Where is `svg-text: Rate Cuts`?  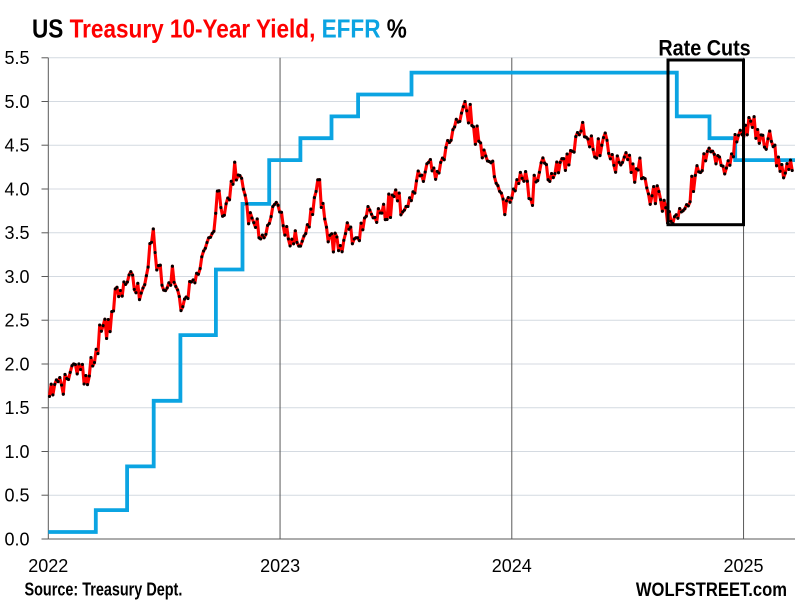
svg-text: Rate Cuts is located at coordinates (704, 49).